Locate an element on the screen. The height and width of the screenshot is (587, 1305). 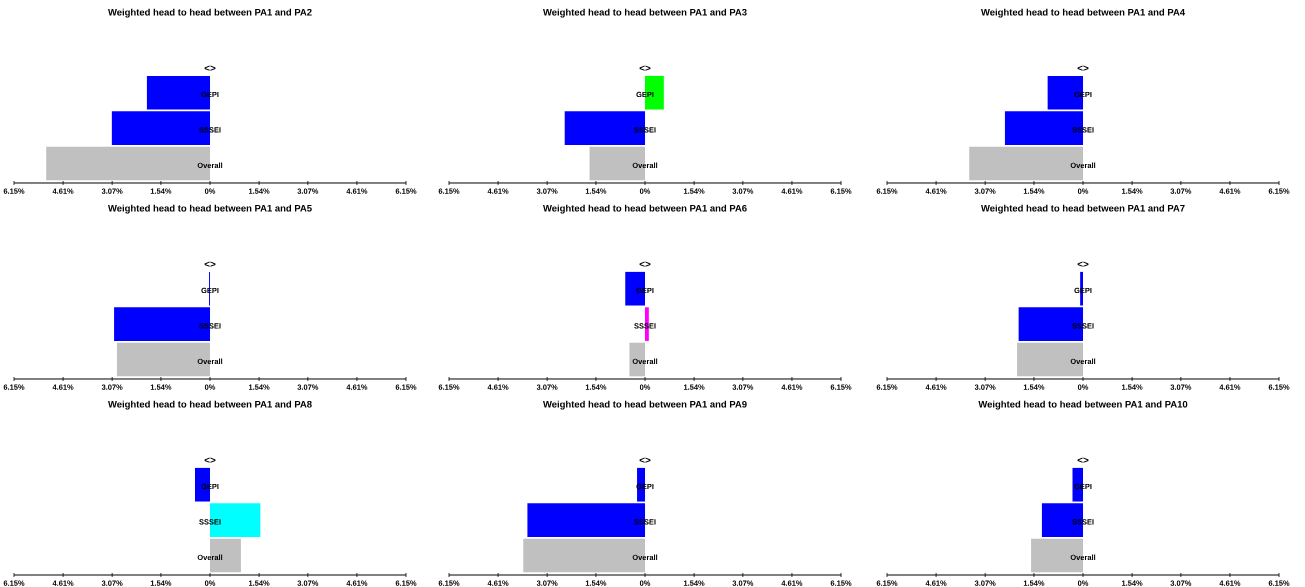
chart-title: Weighted head to head between PA1 and PA9 is located at coordinates (645, 405).